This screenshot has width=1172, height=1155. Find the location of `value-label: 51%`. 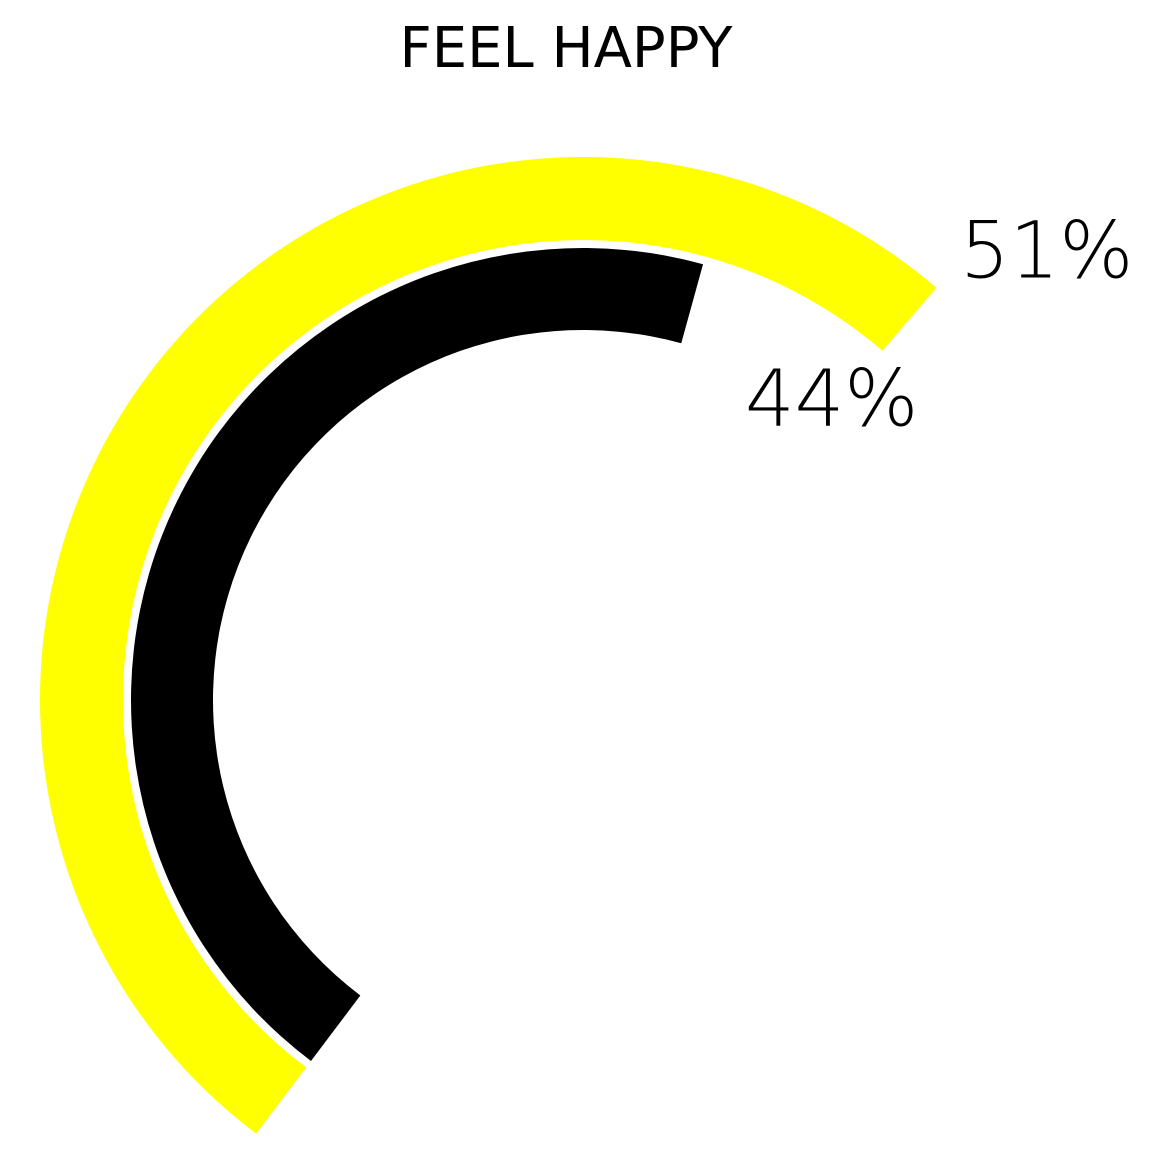

value-label: 51% is located at coordinates (1046, 252).